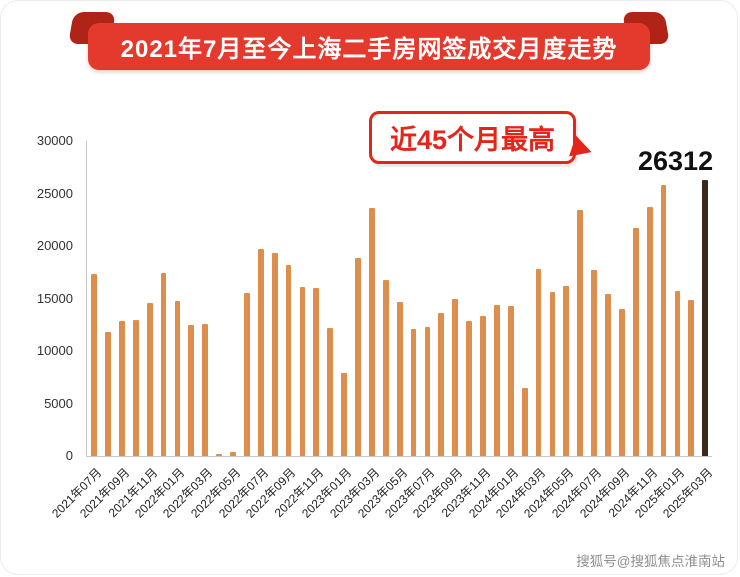 Image resolution: width=740 pixels, height=577 pixels. I want to click on highlighted-bar, so click(705, 317).